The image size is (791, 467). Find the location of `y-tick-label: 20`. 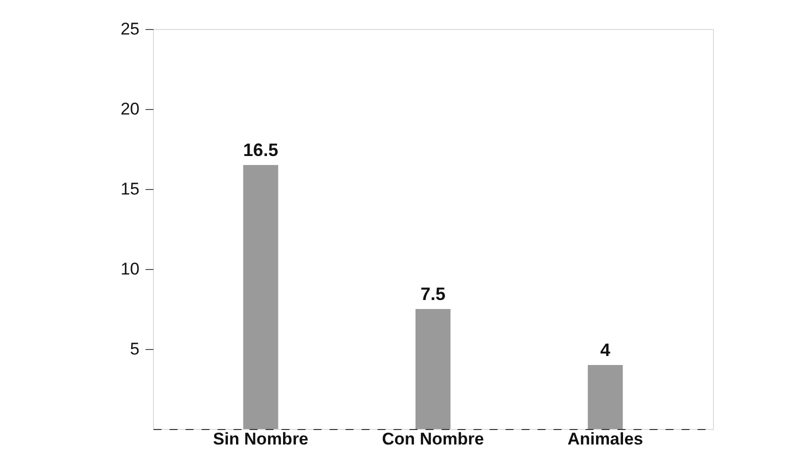

y-tick-label: 20 is located at coordinates (130, 109).